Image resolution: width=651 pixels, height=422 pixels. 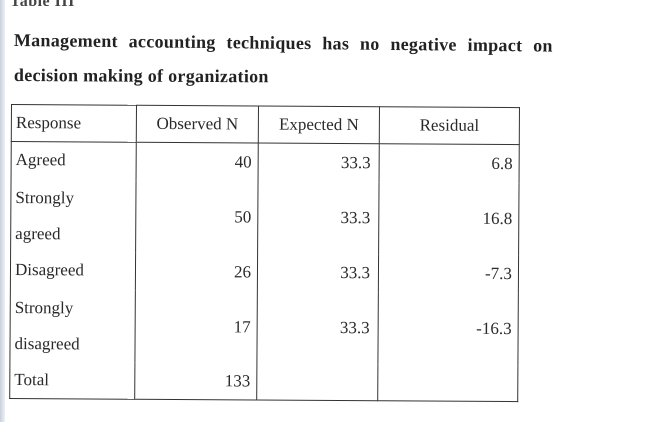 I want to click on response-cell: Strongly agreed, so click(x=73, y=216).